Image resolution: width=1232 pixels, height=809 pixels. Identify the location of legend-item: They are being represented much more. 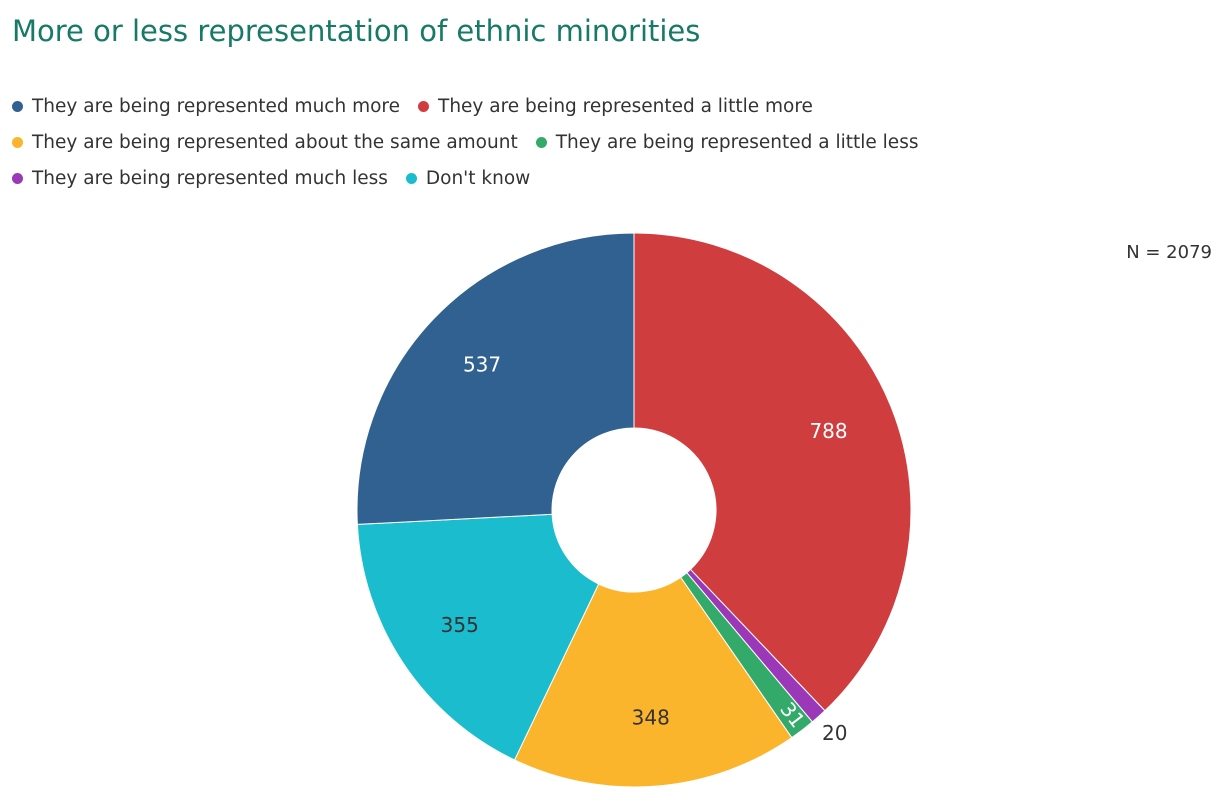
(206, 106).